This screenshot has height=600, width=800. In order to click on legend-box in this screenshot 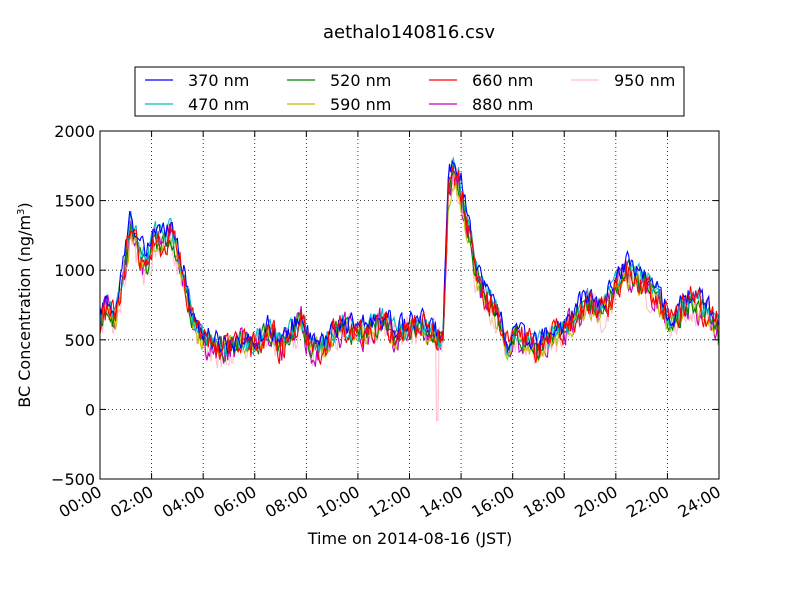, I will do `click(409, 91)`.